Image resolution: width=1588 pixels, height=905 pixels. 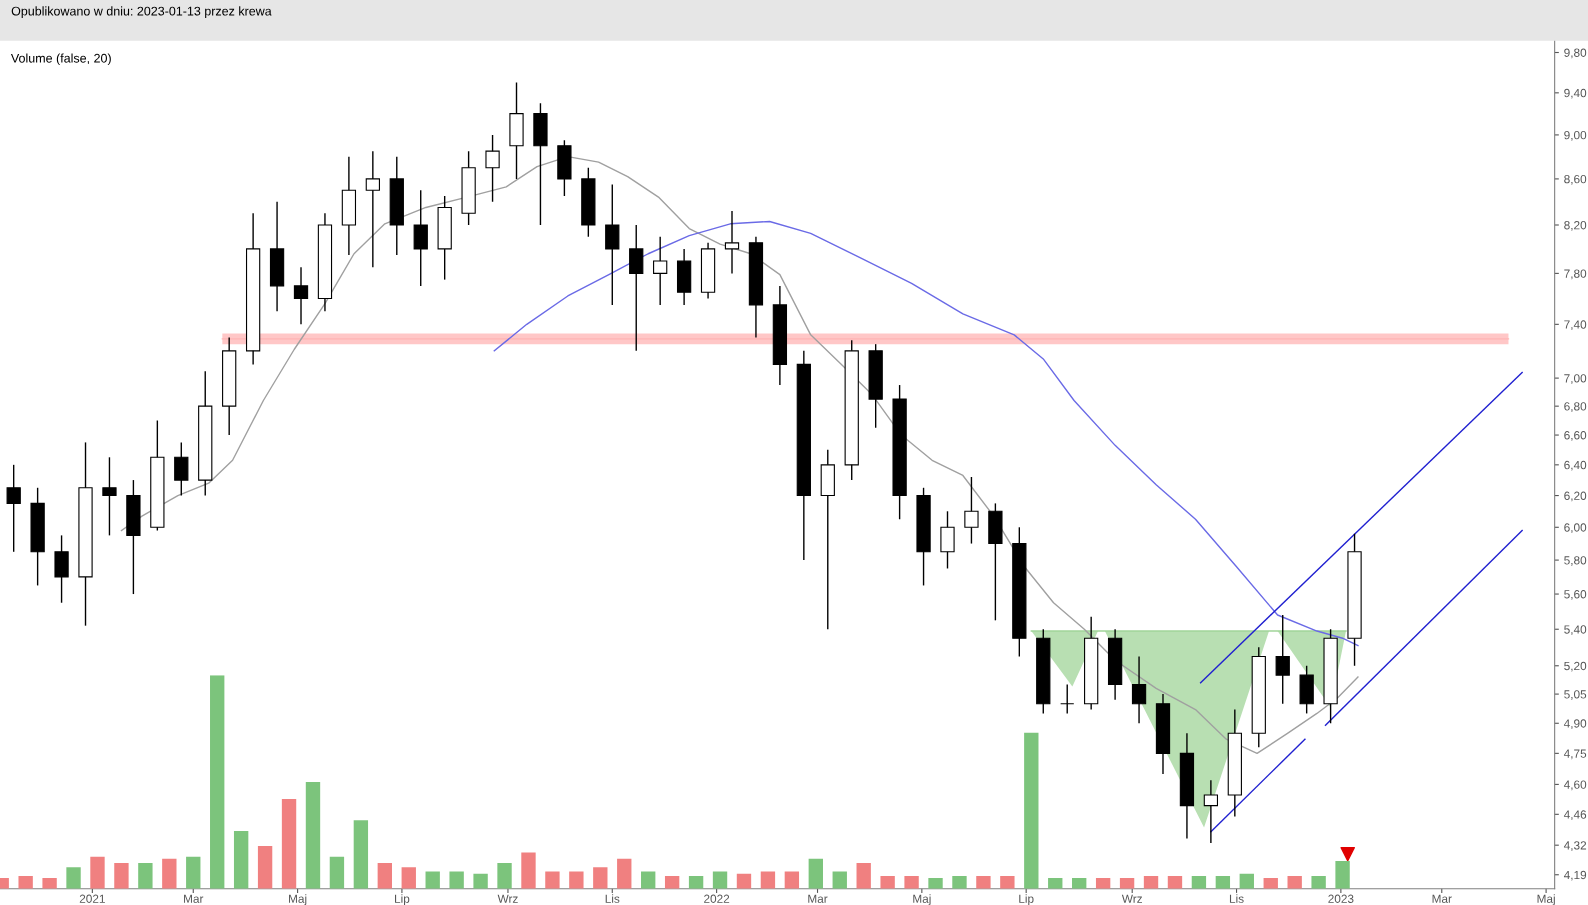 What do you see at coordinates (194, 898) in the screenshot?
I see `x-tick-label: Mar` at bounding box center [194, 898].